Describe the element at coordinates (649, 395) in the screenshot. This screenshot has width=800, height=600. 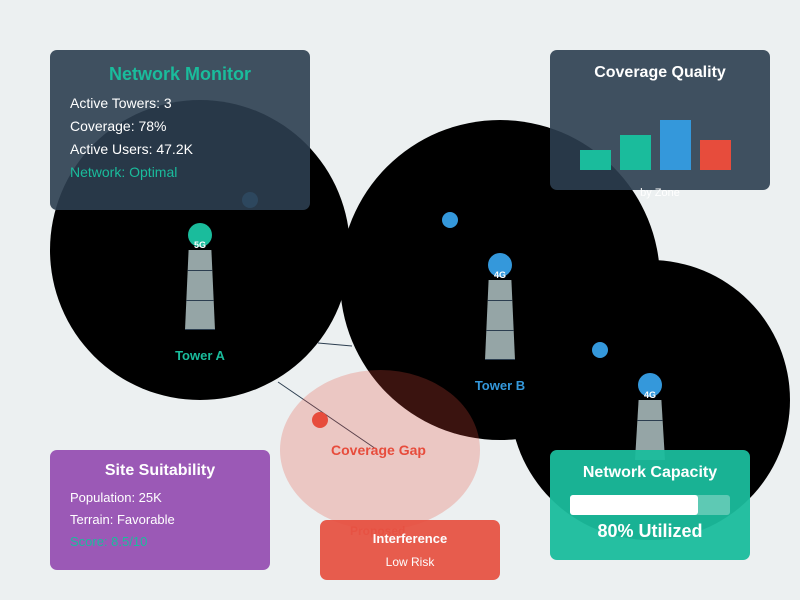
I see `tower-c-tech-label: 4G` at that location.